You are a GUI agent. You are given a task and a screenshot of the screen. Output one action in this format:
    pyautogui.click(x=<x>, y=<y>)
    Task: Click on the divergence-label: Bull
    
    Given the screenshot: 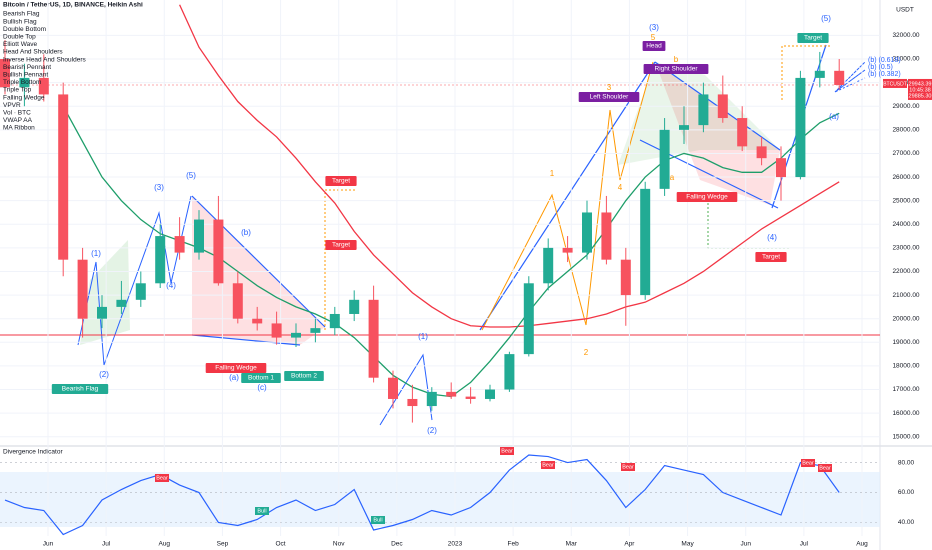 What is the action you would take?
    pyautogui.click(x=261, y=511)
    